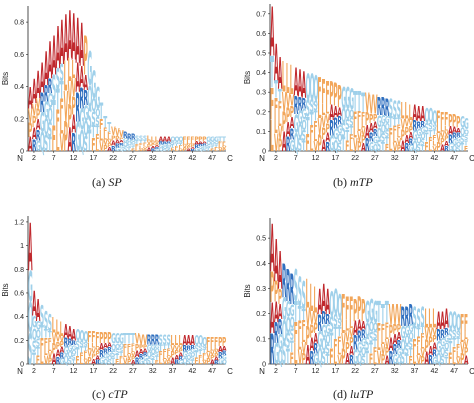  Describe the element at coordinates (261, 314) in the screenshot. I see `y-tick-label: 0.2` at that location.